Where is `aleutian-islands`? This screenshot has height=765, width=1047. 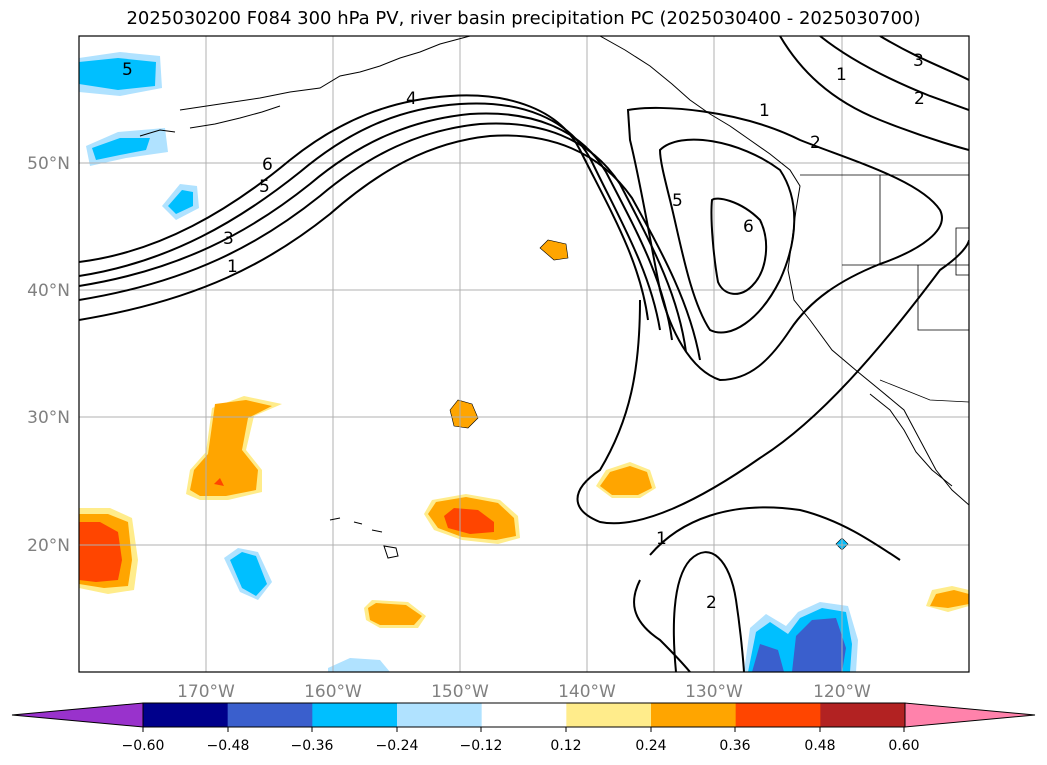
aleutian-islands is located at coordinates (210, 121).